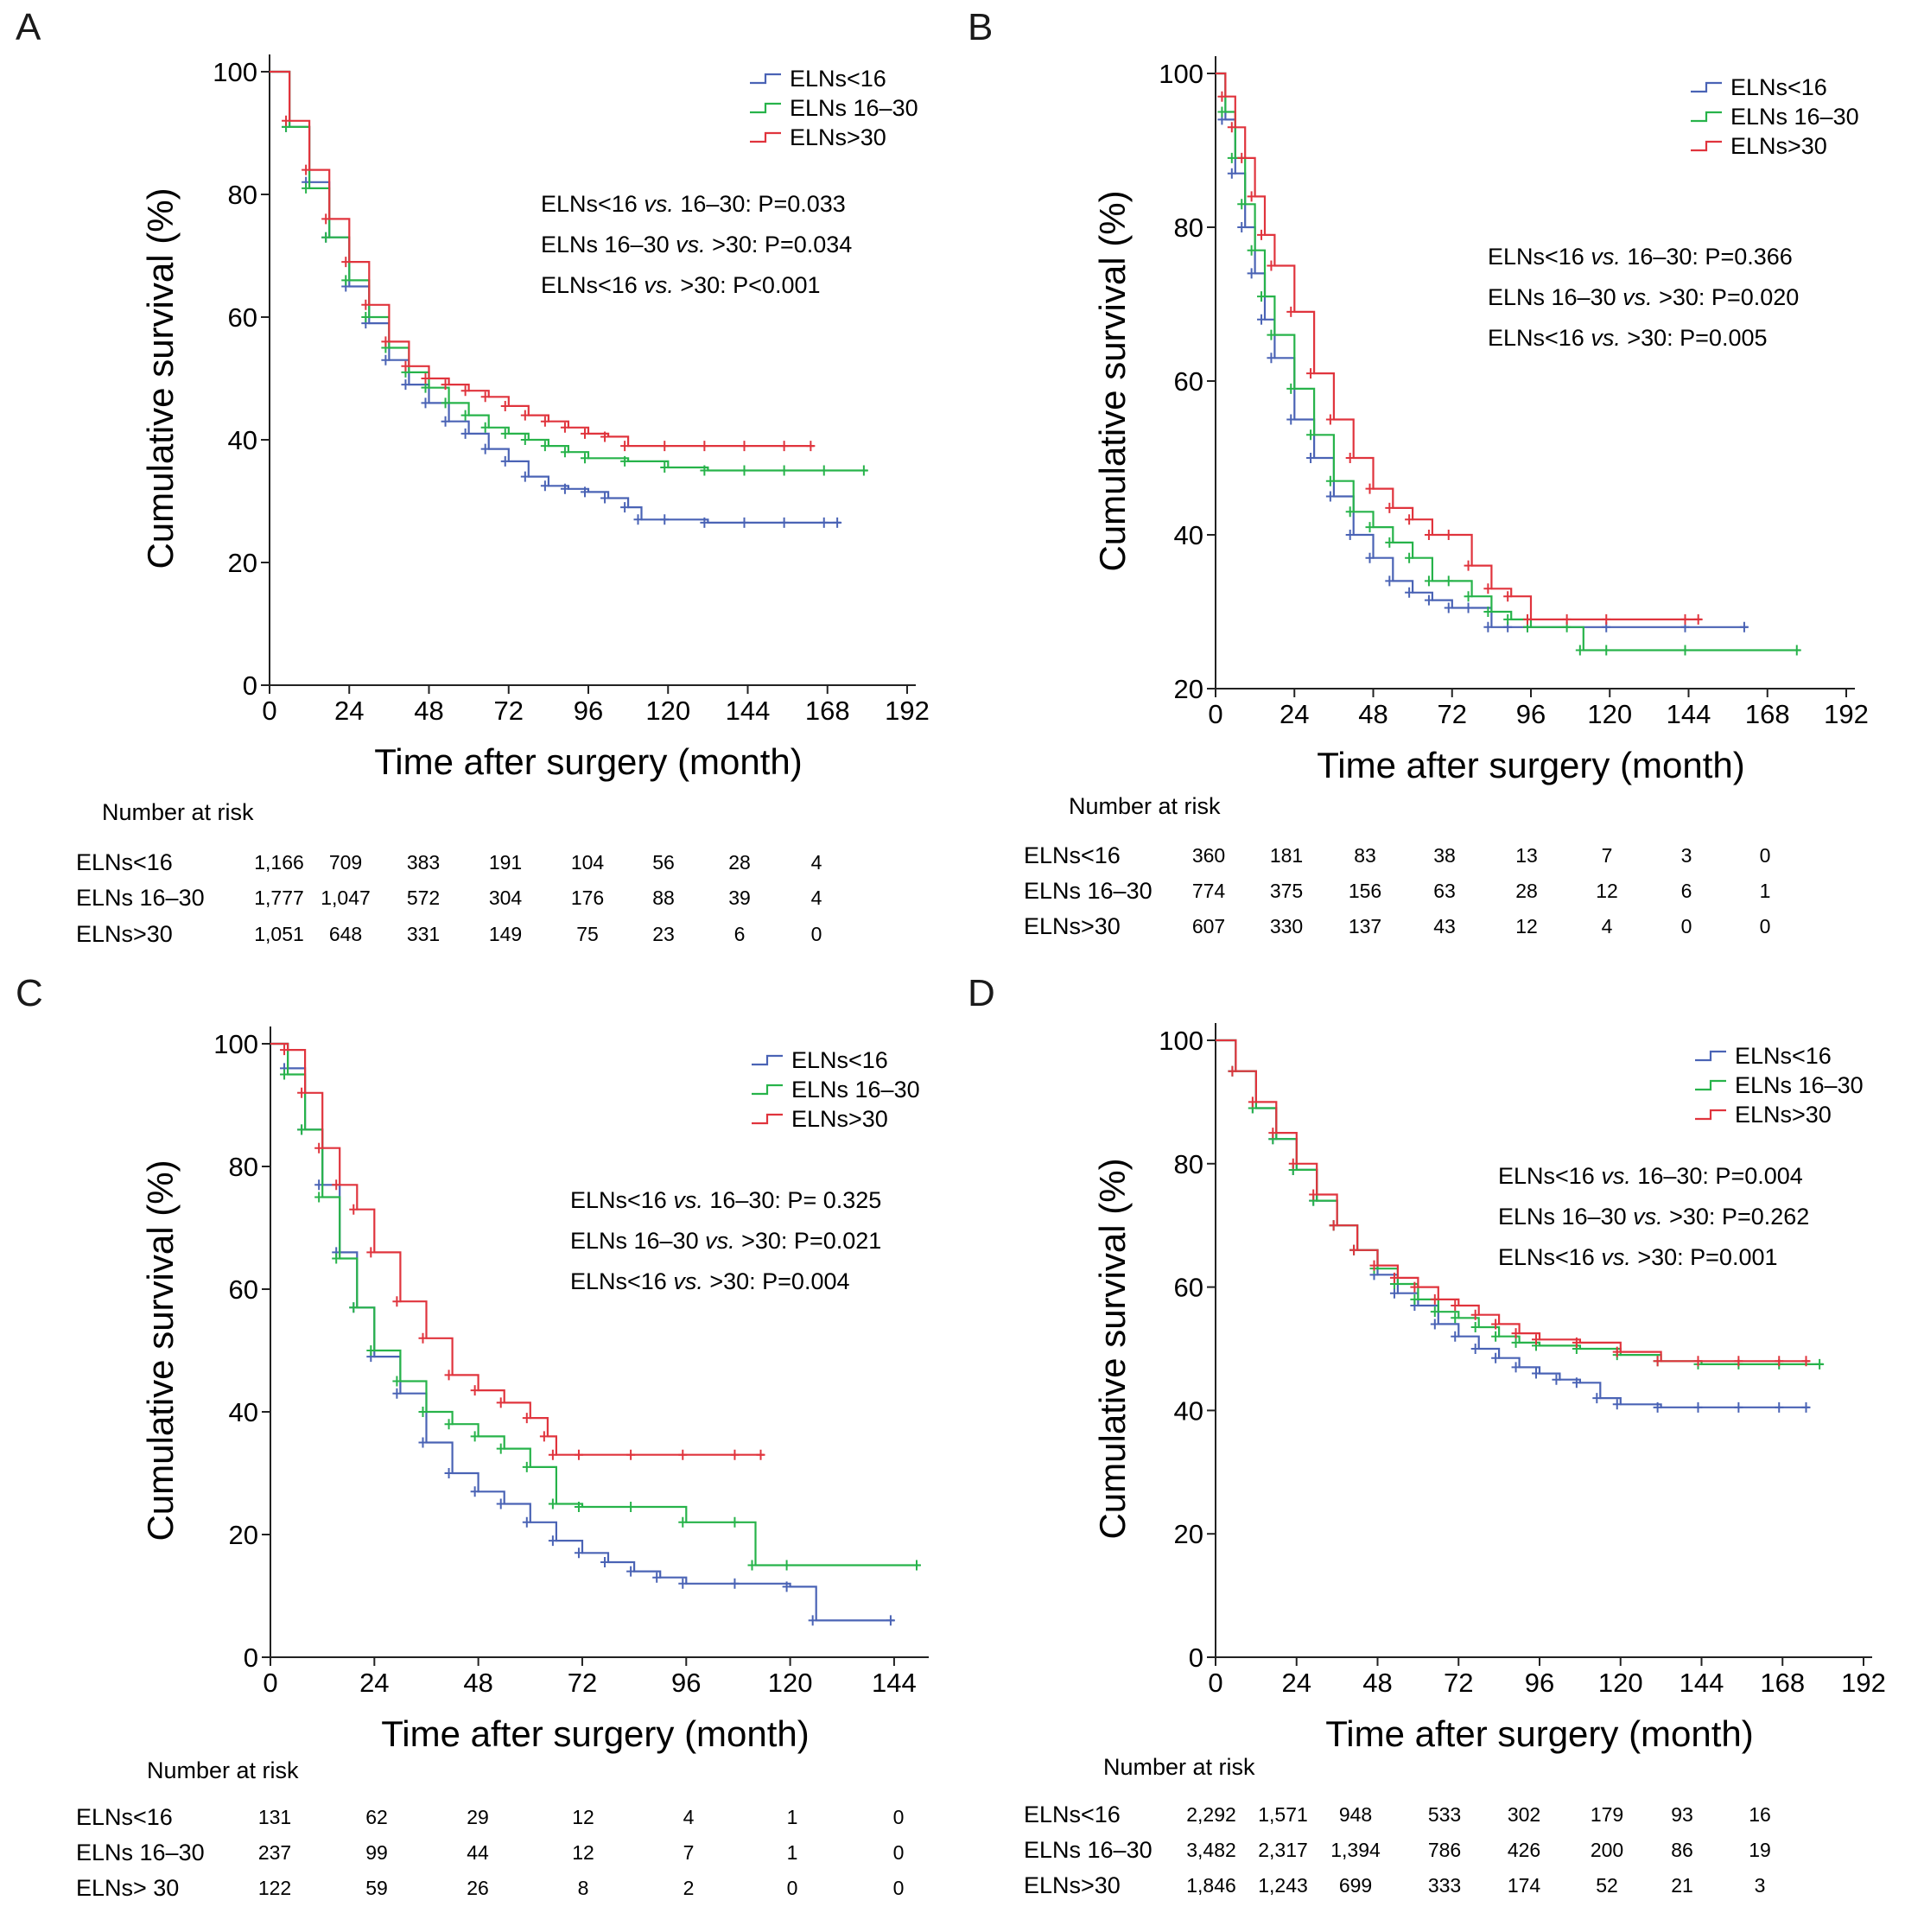 The width and height of the screenshot is (1905, 1932). What do you see at coordinates (1767, 714) in the screenshot?
I see `x-tick-label: 168` at bounding box center [1767, 714].